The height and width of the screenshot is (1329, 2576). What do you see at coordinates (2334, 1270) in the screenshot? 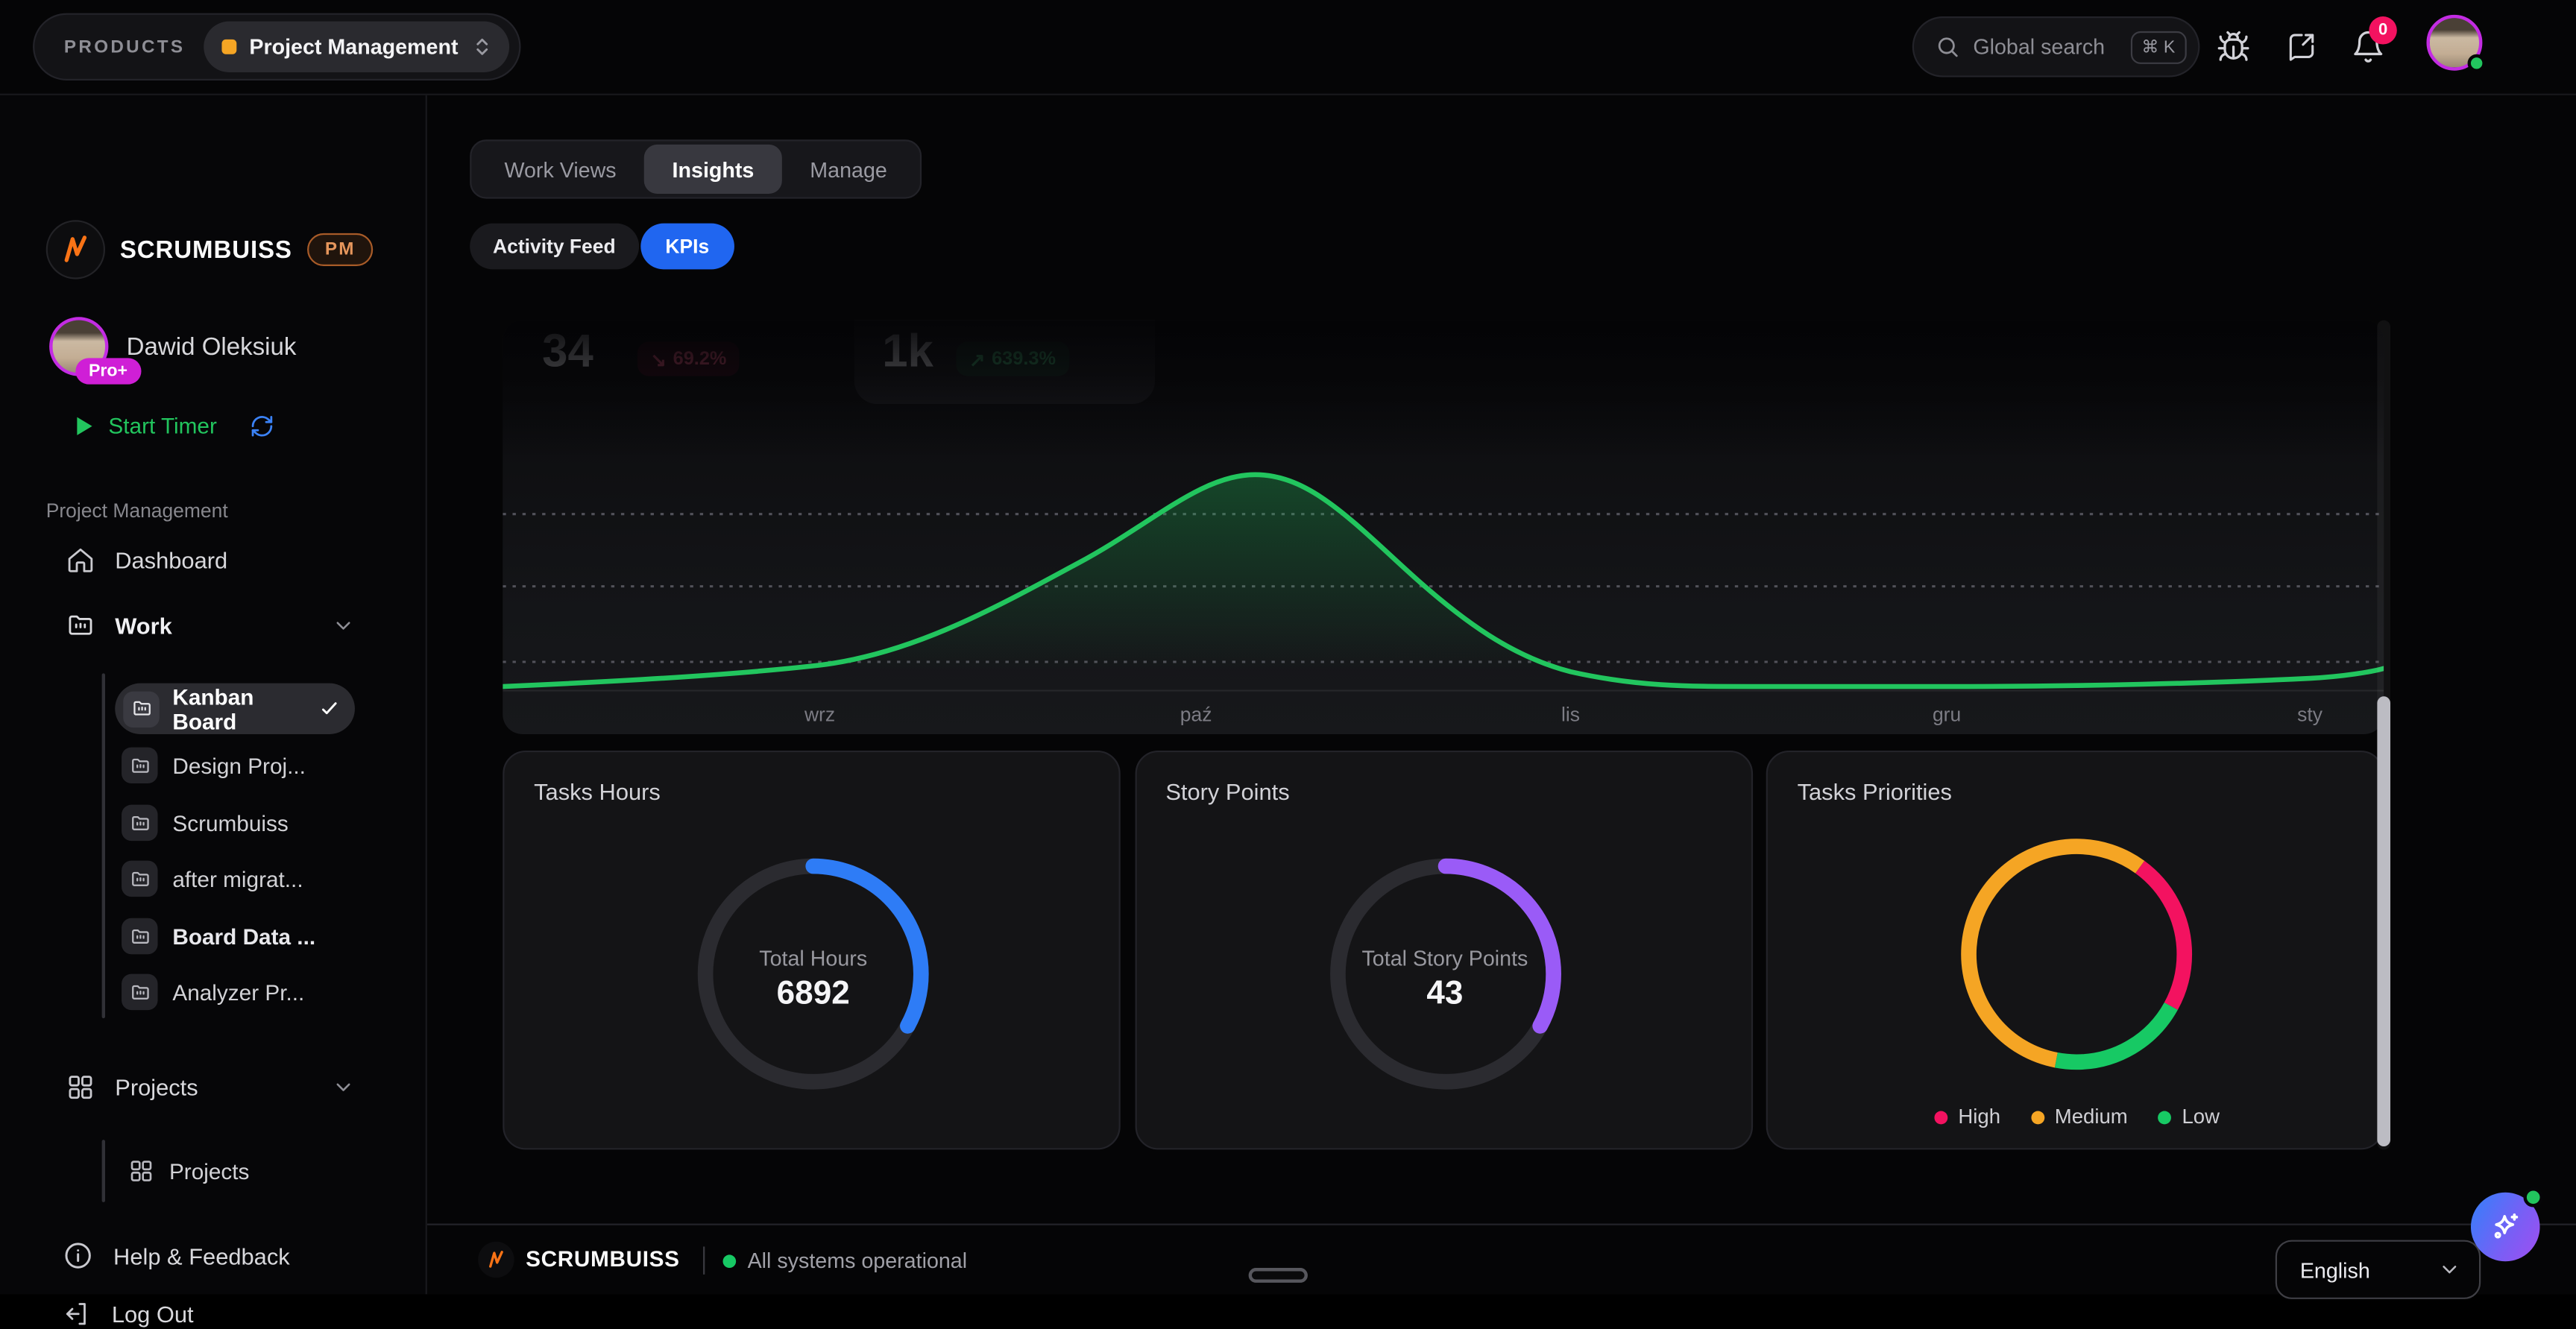
I see `language-label: English` at bounding box center [2334, 1270].